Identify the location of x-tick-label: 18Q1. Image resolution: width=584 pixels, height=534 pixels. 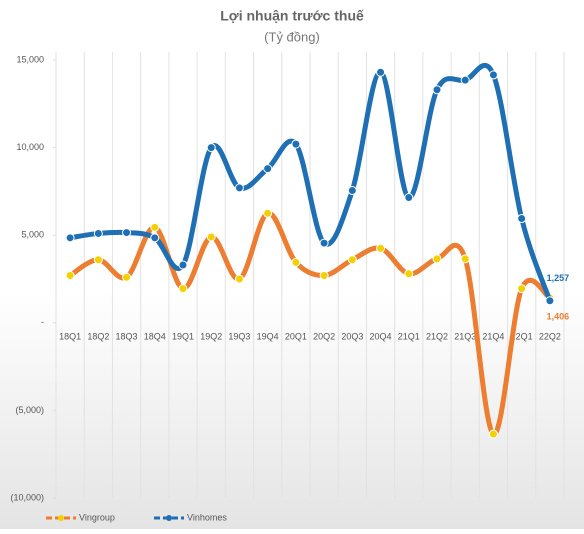
(70, 336).